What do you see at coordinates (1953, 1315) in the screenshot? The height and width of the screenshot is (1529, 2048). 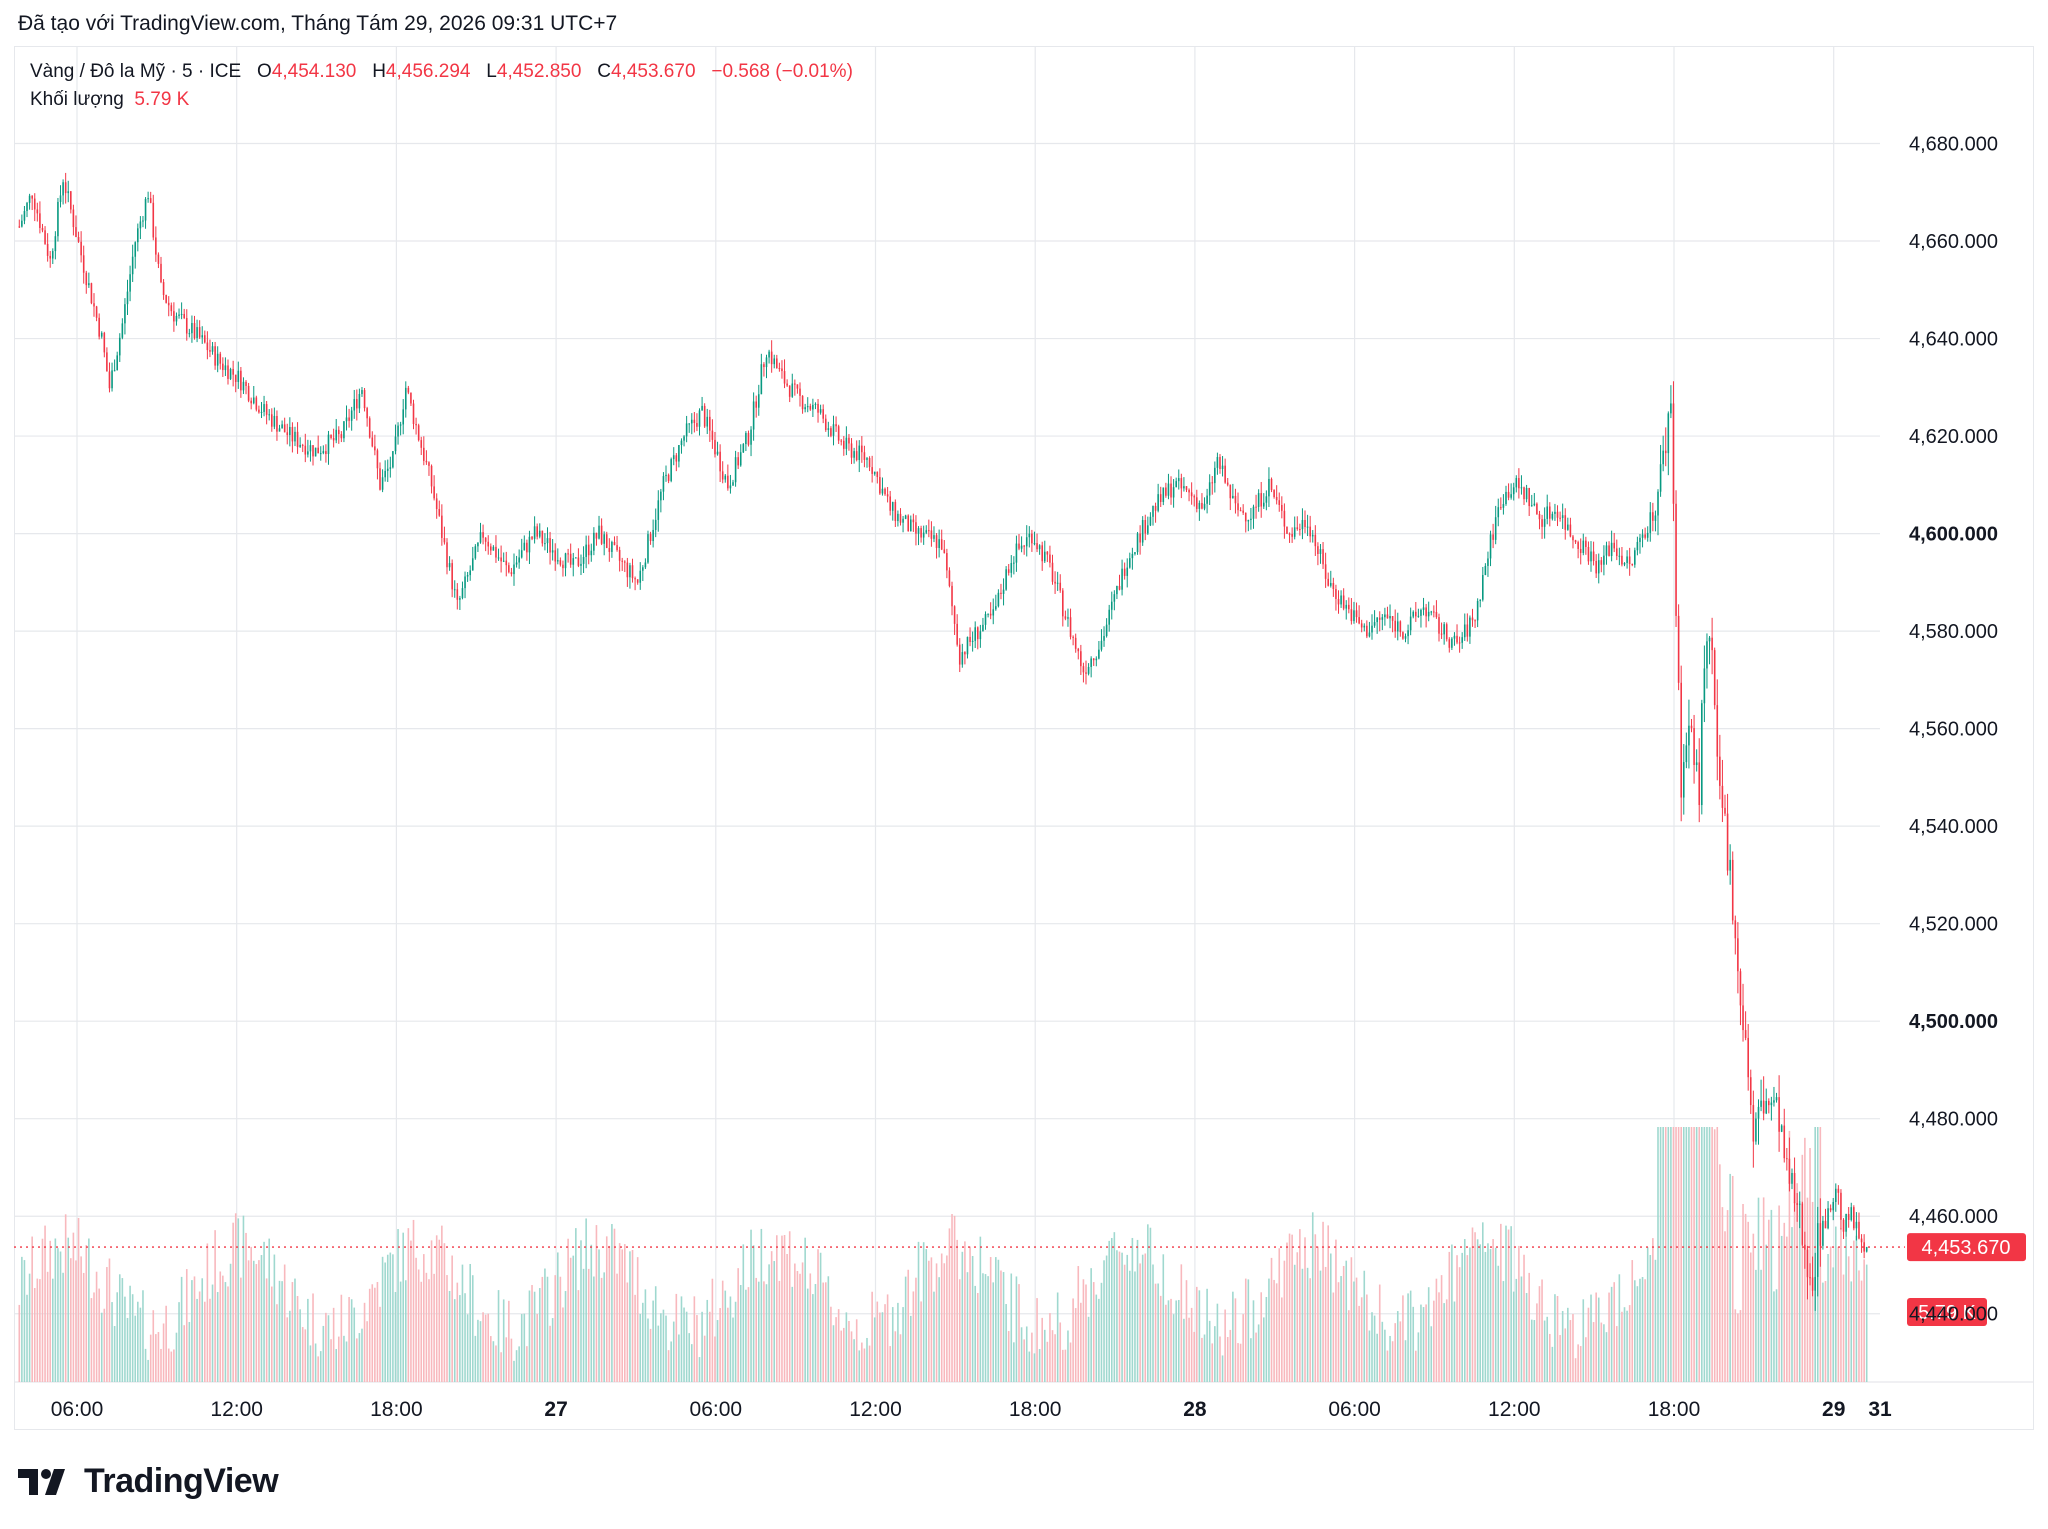 I see `y-tick-label: 4,440.000` at bounding box center [1953, 1315].